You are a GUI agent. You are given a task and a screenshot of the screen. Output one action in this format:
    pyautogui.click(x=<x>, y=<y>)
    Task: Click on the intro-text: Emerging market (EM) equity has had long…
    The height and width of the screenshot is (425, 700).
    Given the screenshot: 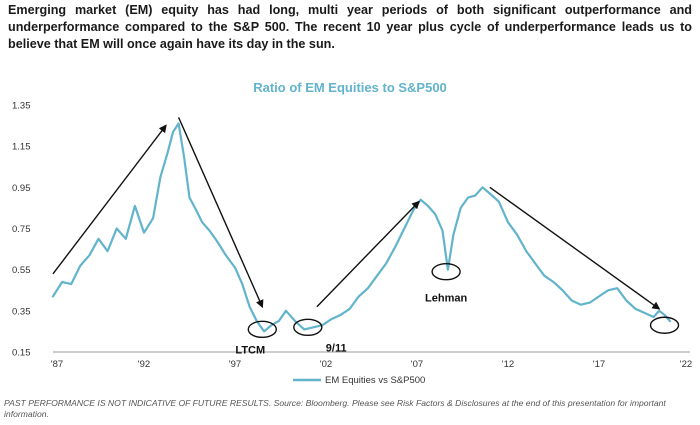 What is the action you would take?
    pyautogui.click(x=350, y=27)
    